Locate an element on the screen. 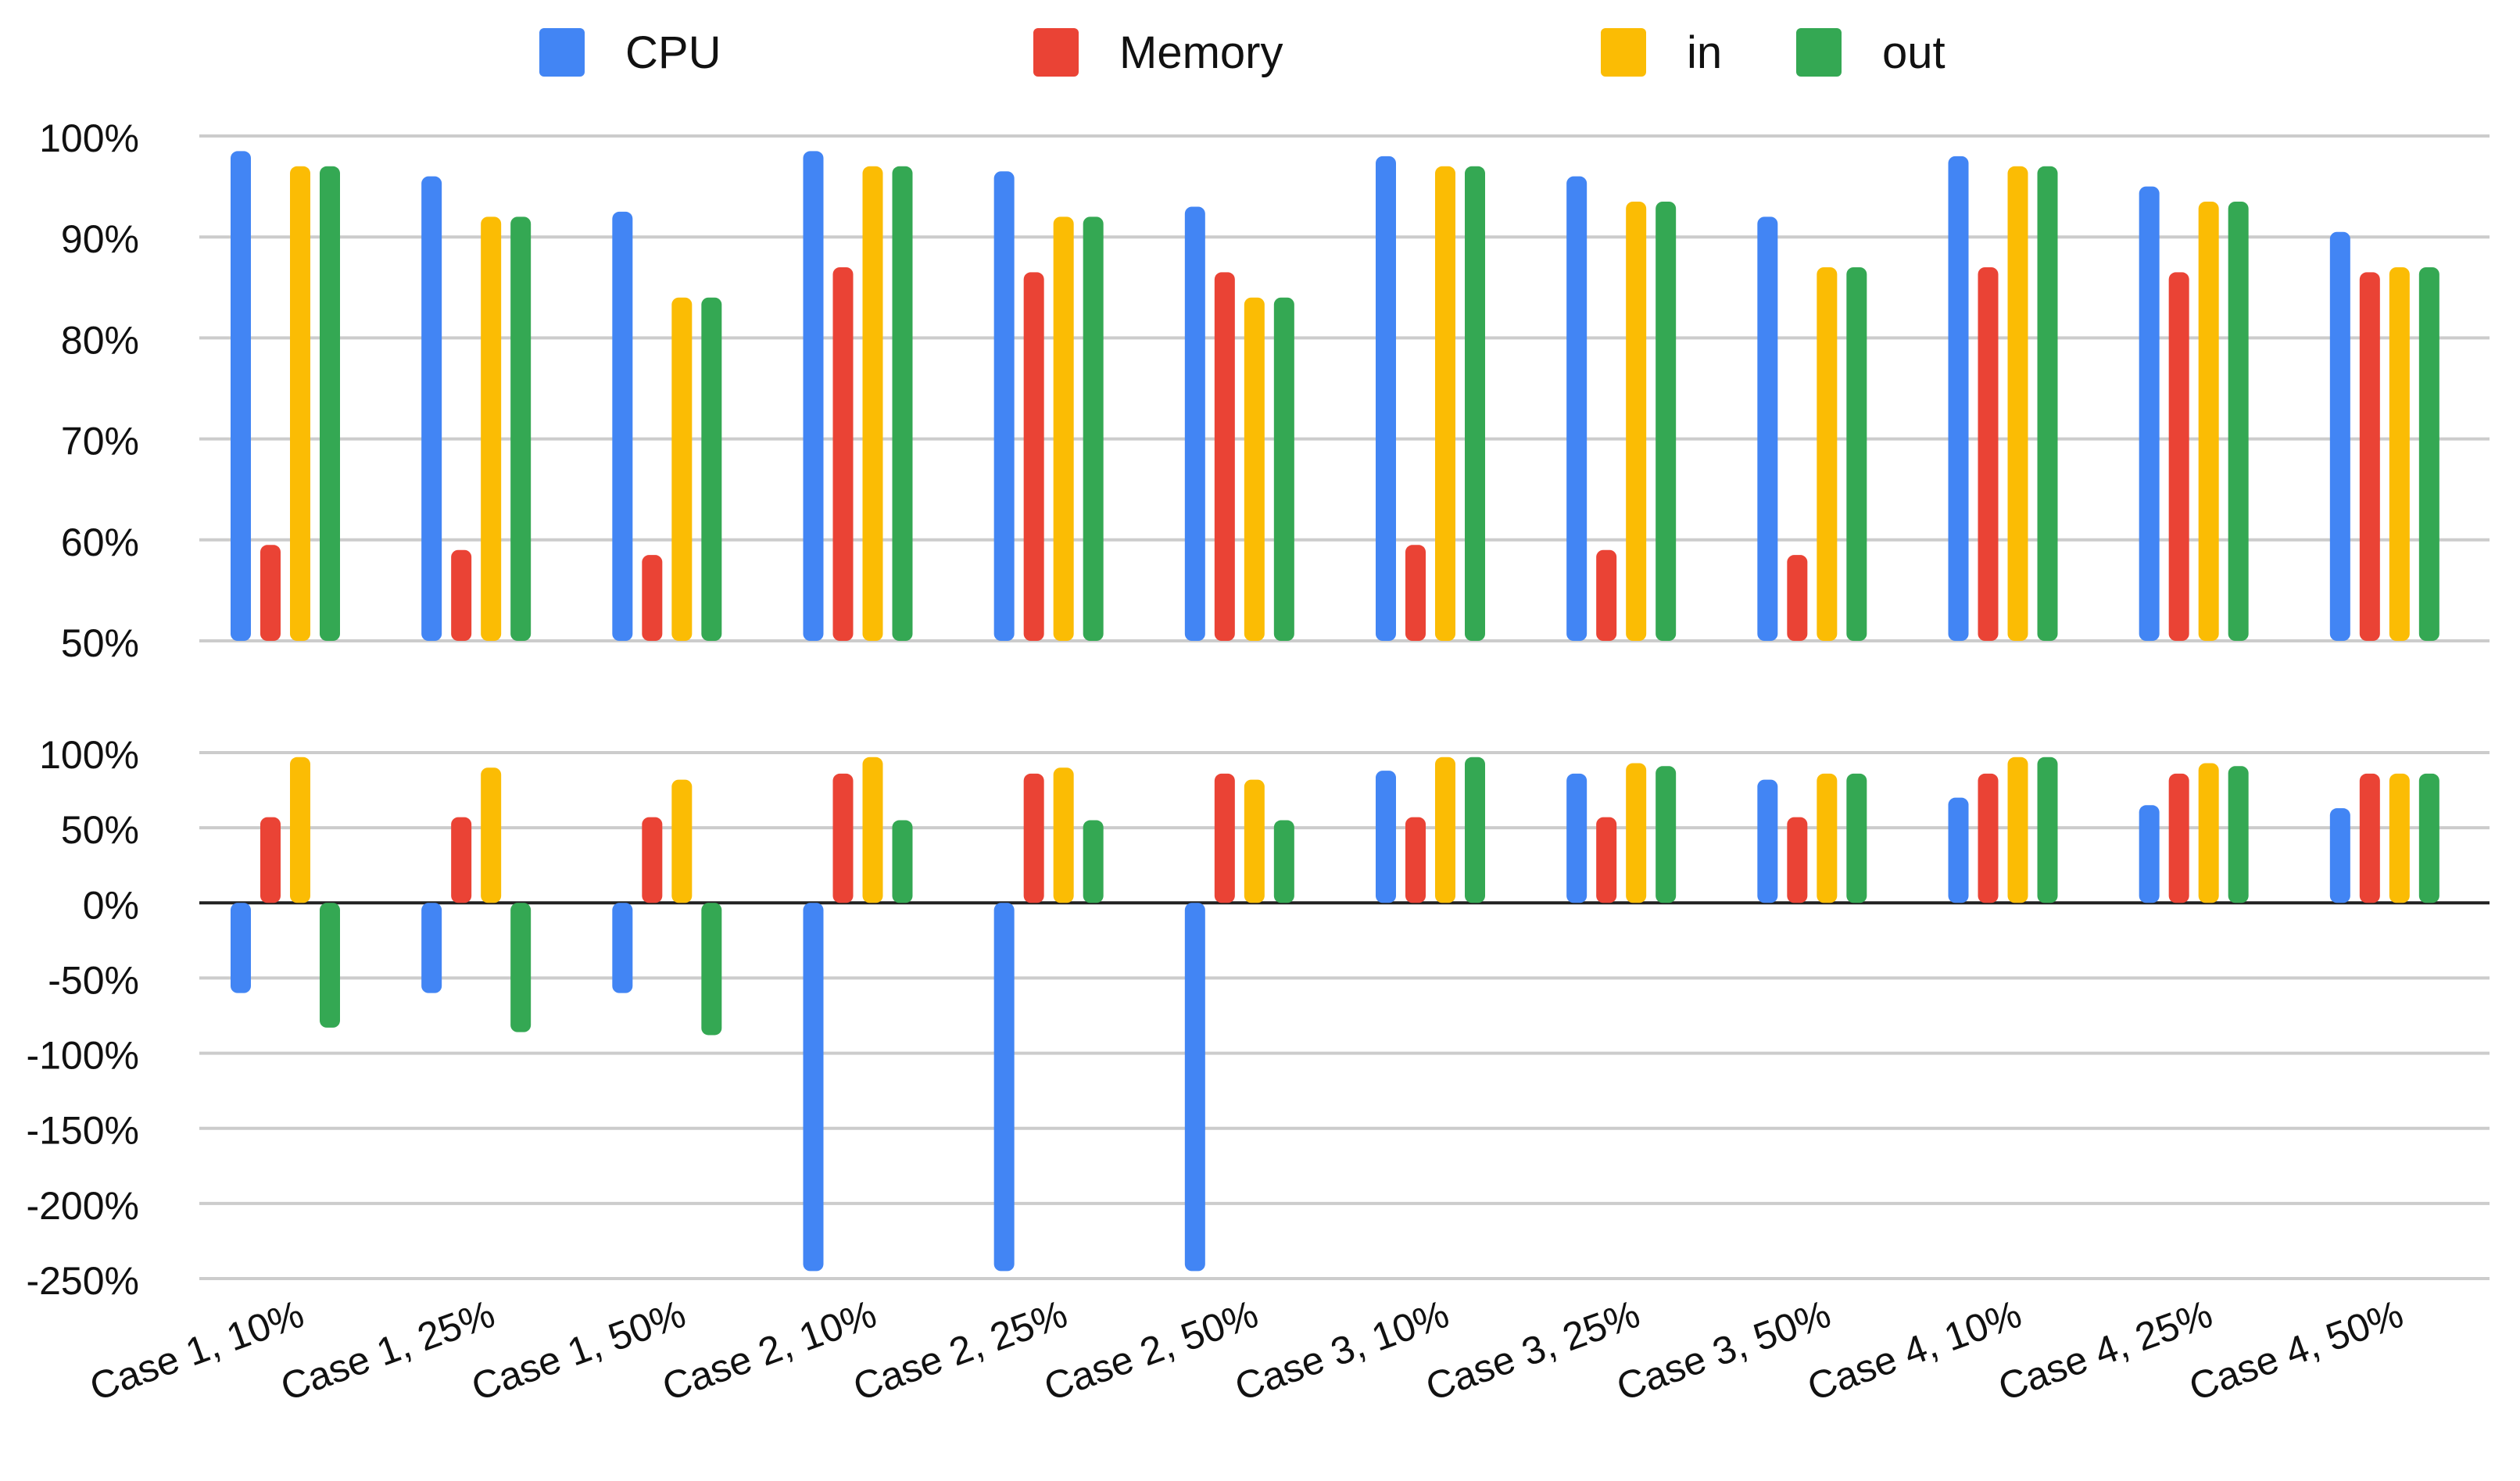 This screenshot has height=1481, width=2520. x-tick-label: Case 1, 25% is located at coordinates (387, 1351).